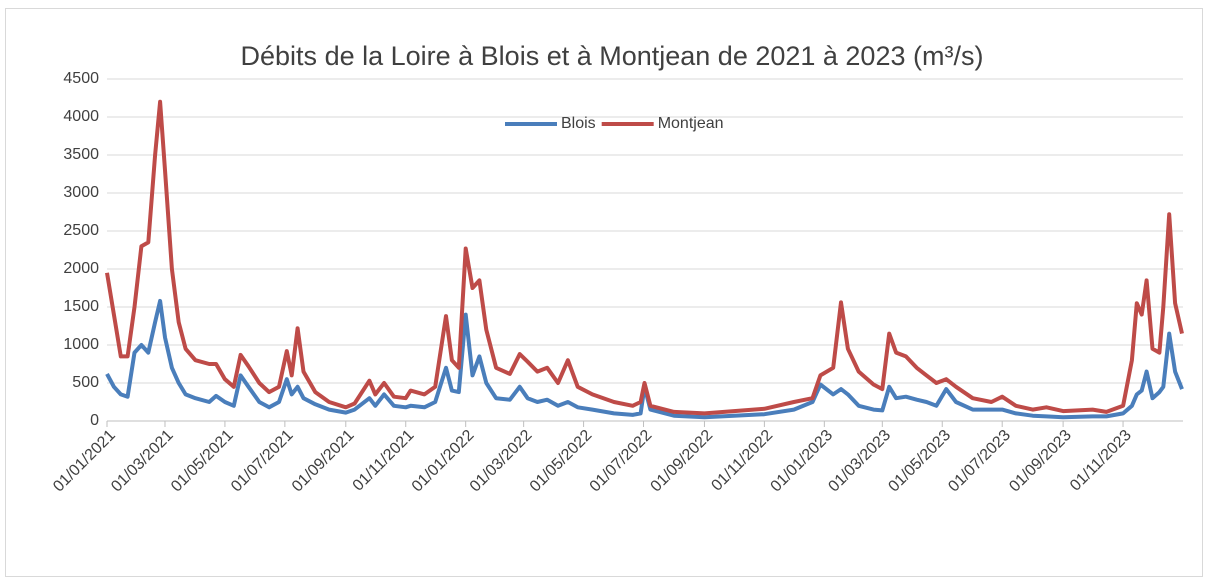 Image resolution: width=1208 pixels, height=583 pixels. What do you see at coordinates (81, 116) in the screenshot?
I see `y-tick-label: 4000` at bounding box center [81, 116].